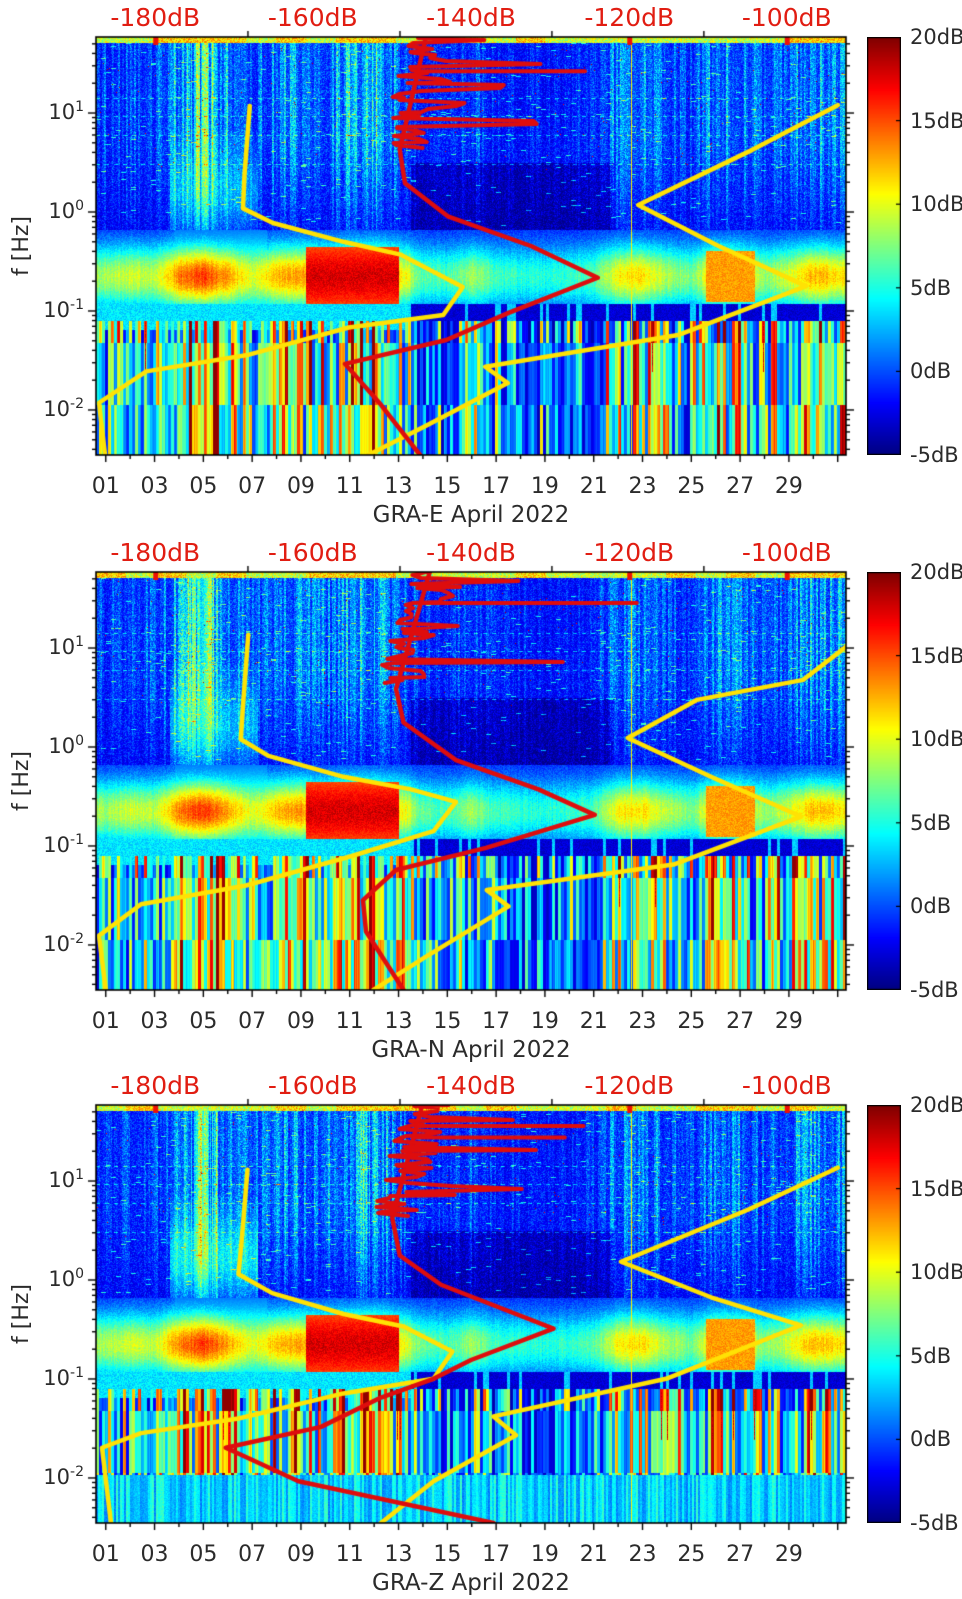  Describe the element at coordinates (471, 515) in the screenshot. I see `panel-title: GRA-E April 2022` at that location.